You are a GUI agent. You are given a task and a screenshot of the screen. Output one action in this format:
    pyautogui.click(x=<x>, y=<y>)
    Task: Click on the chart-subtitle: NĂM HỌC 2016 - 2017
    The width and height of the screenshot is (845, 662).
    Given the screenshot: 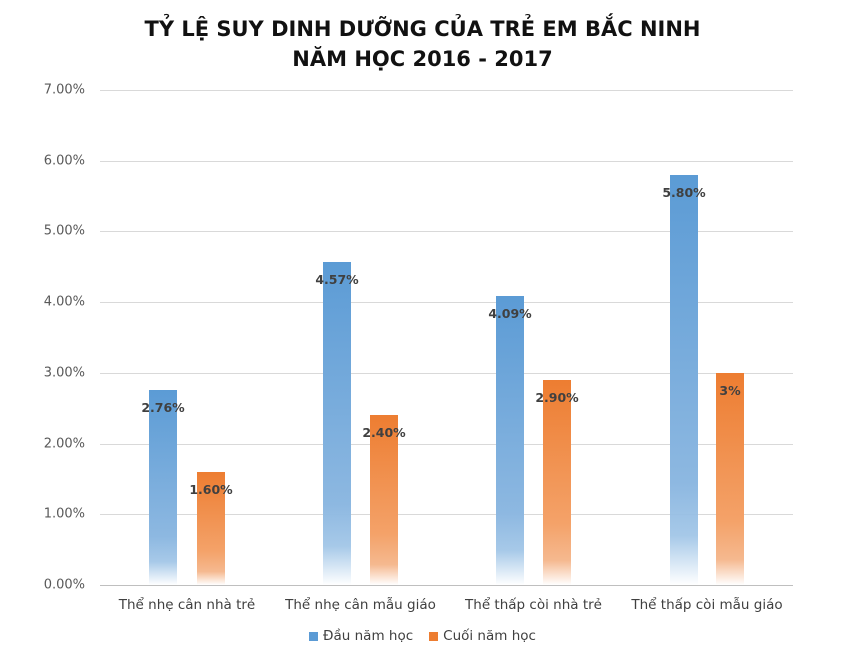 What is the action you would take?
    pyautogui.click(x=422, y=59)
    